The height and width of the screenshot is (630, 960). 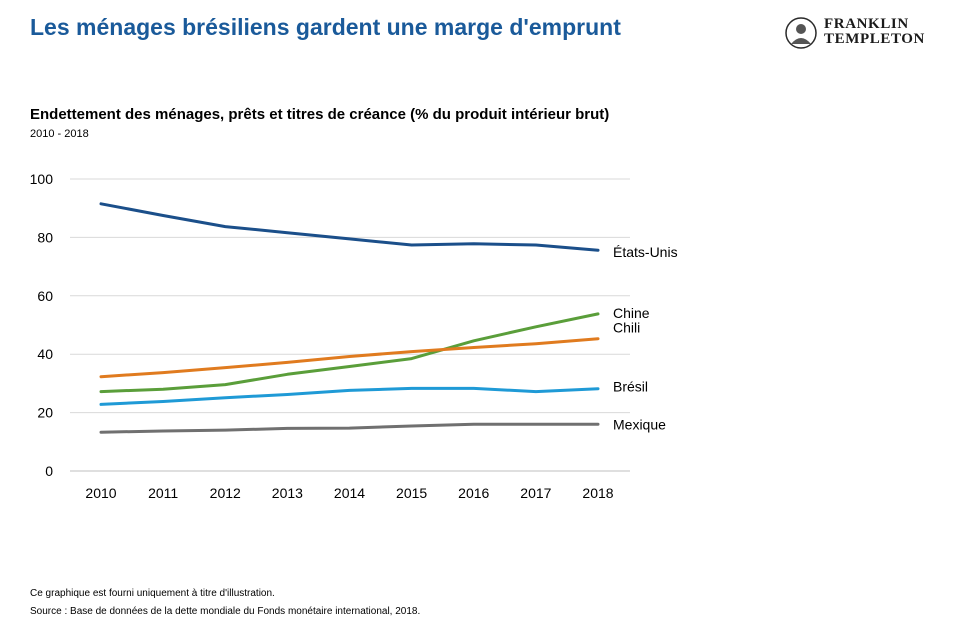 I want to click on x-tick-label: 2017, so click(x=535, y=493).